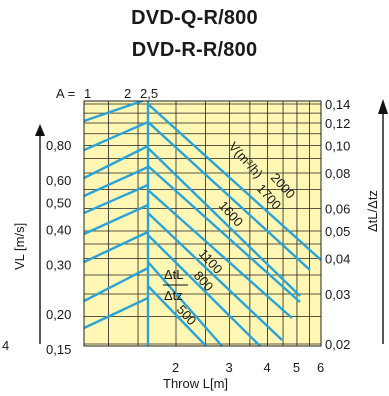  What do you see at coordinates (58, 202) in the screenshot?
I see `left-tick-label: 0,50` at bounding box center [58, 202].